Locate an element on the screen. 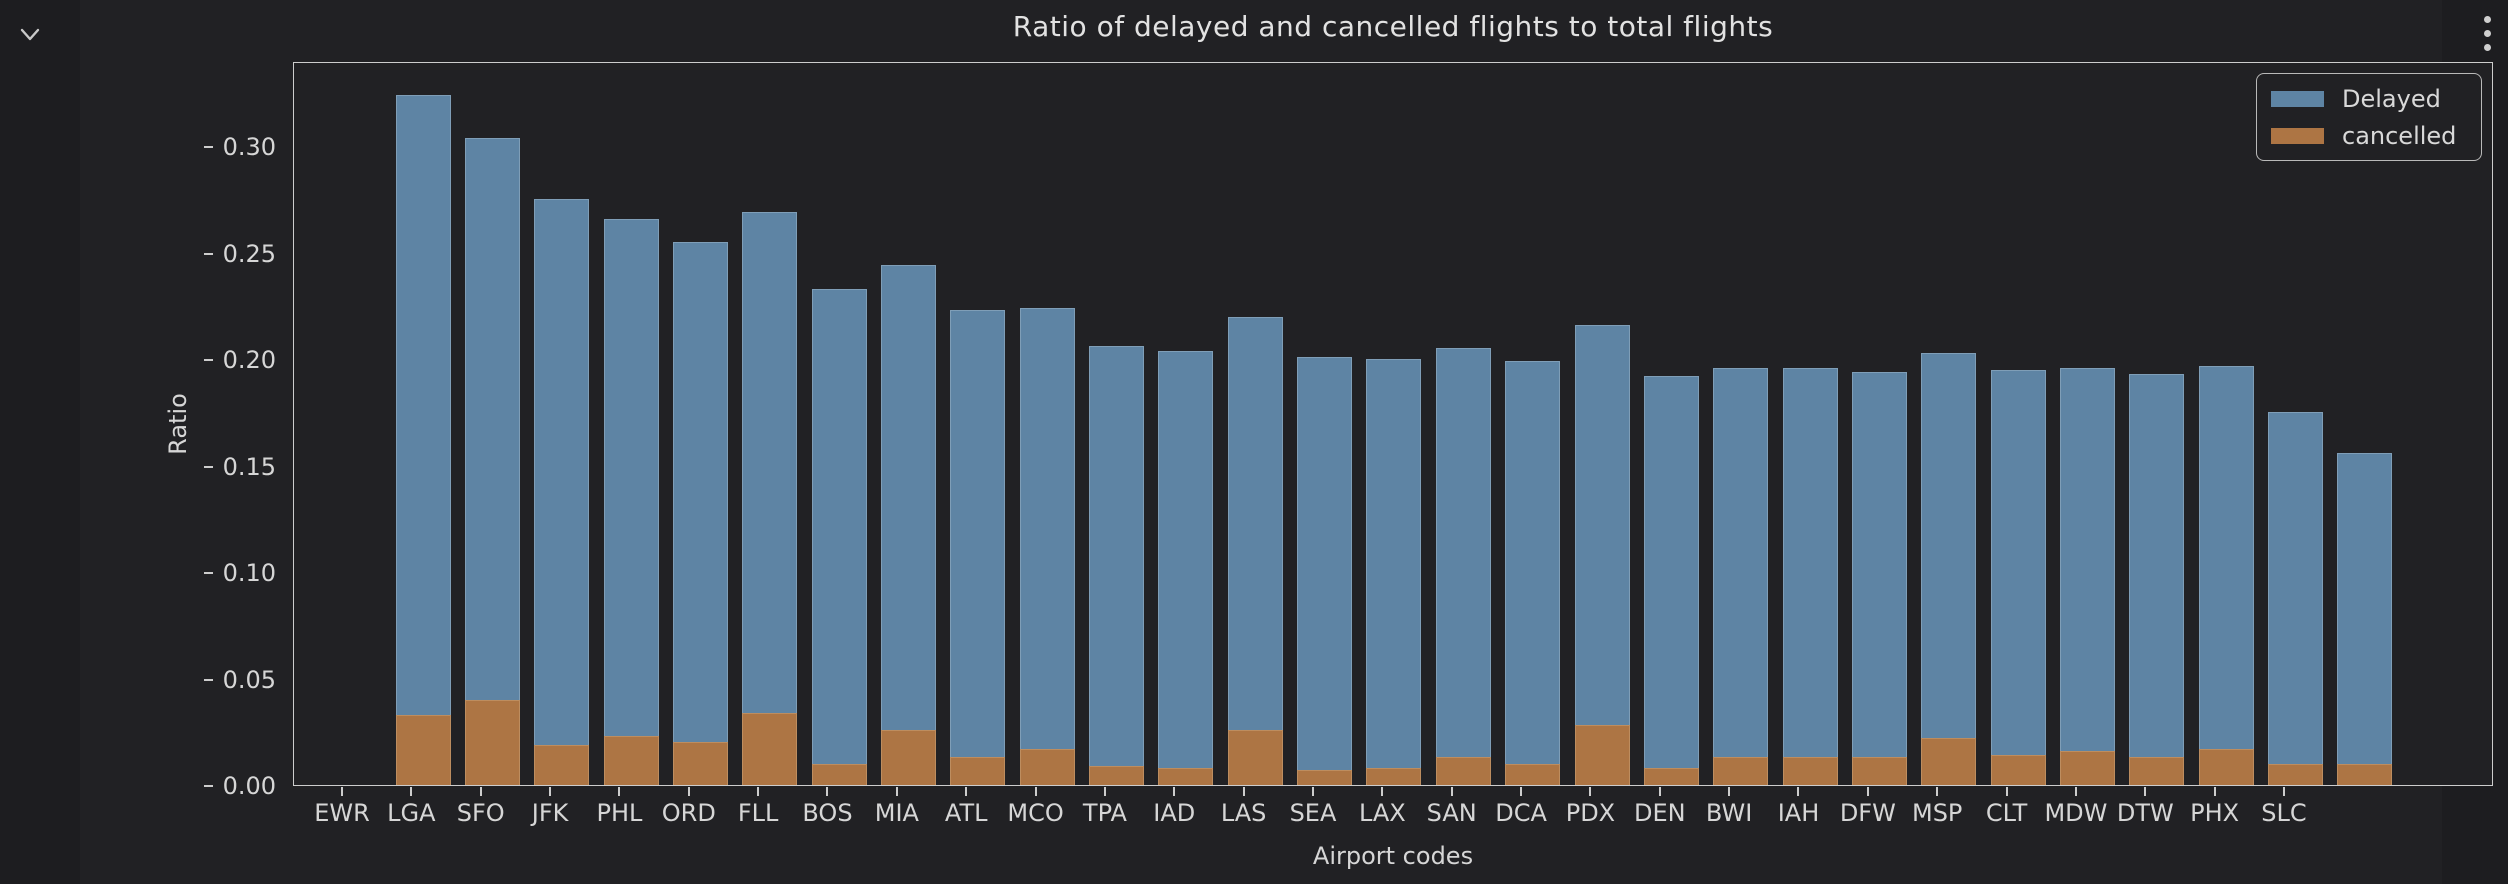 The width and height of the screenshot is (2508, 884). x-tick-label-PHX: PHX is located at coordinates (2215, 813).